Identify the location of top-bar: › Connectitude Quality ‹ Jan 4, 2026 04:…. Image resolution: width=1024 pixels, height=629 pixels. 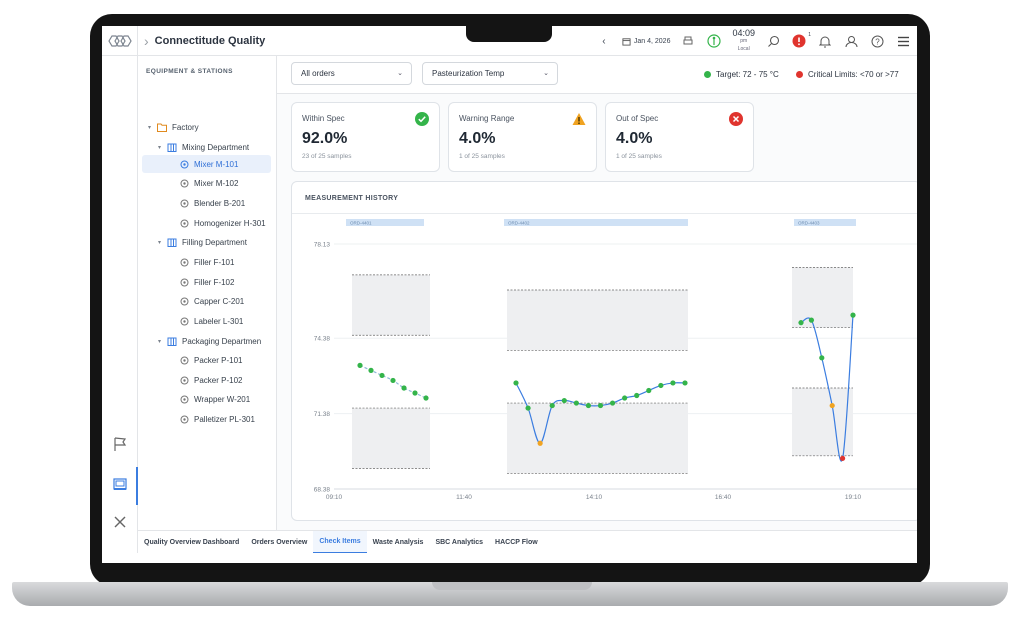
(509, 41).